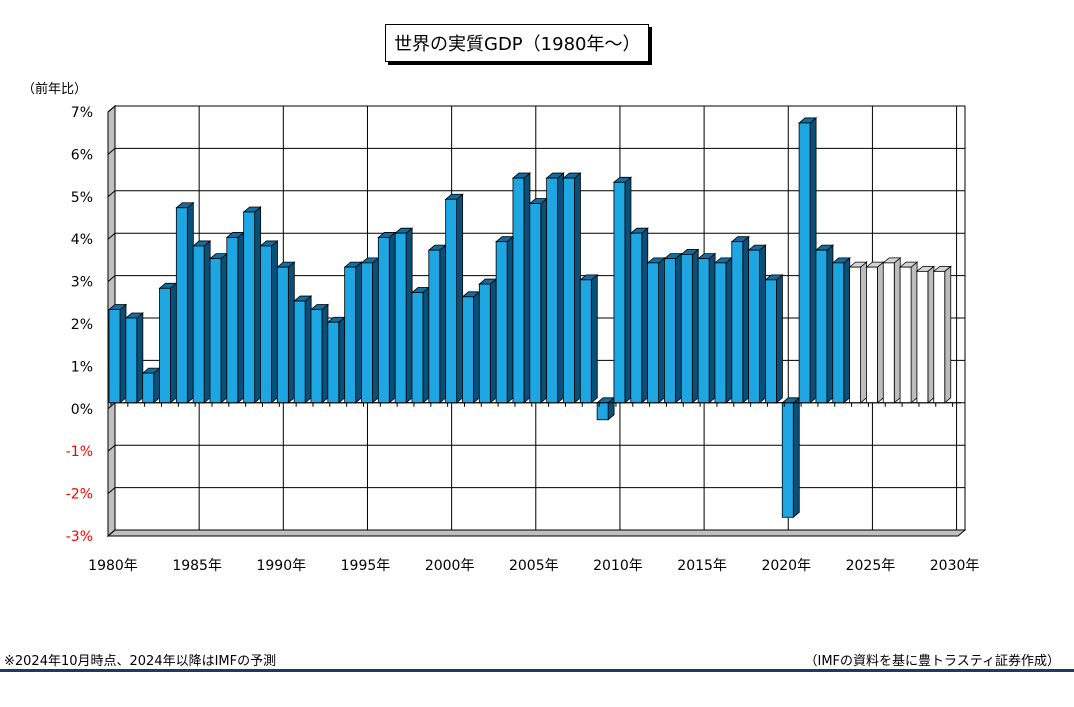  Describe the element at coordinates (786, 566) in the screenshot. I see `x-tick-label: 2020年` at that location.